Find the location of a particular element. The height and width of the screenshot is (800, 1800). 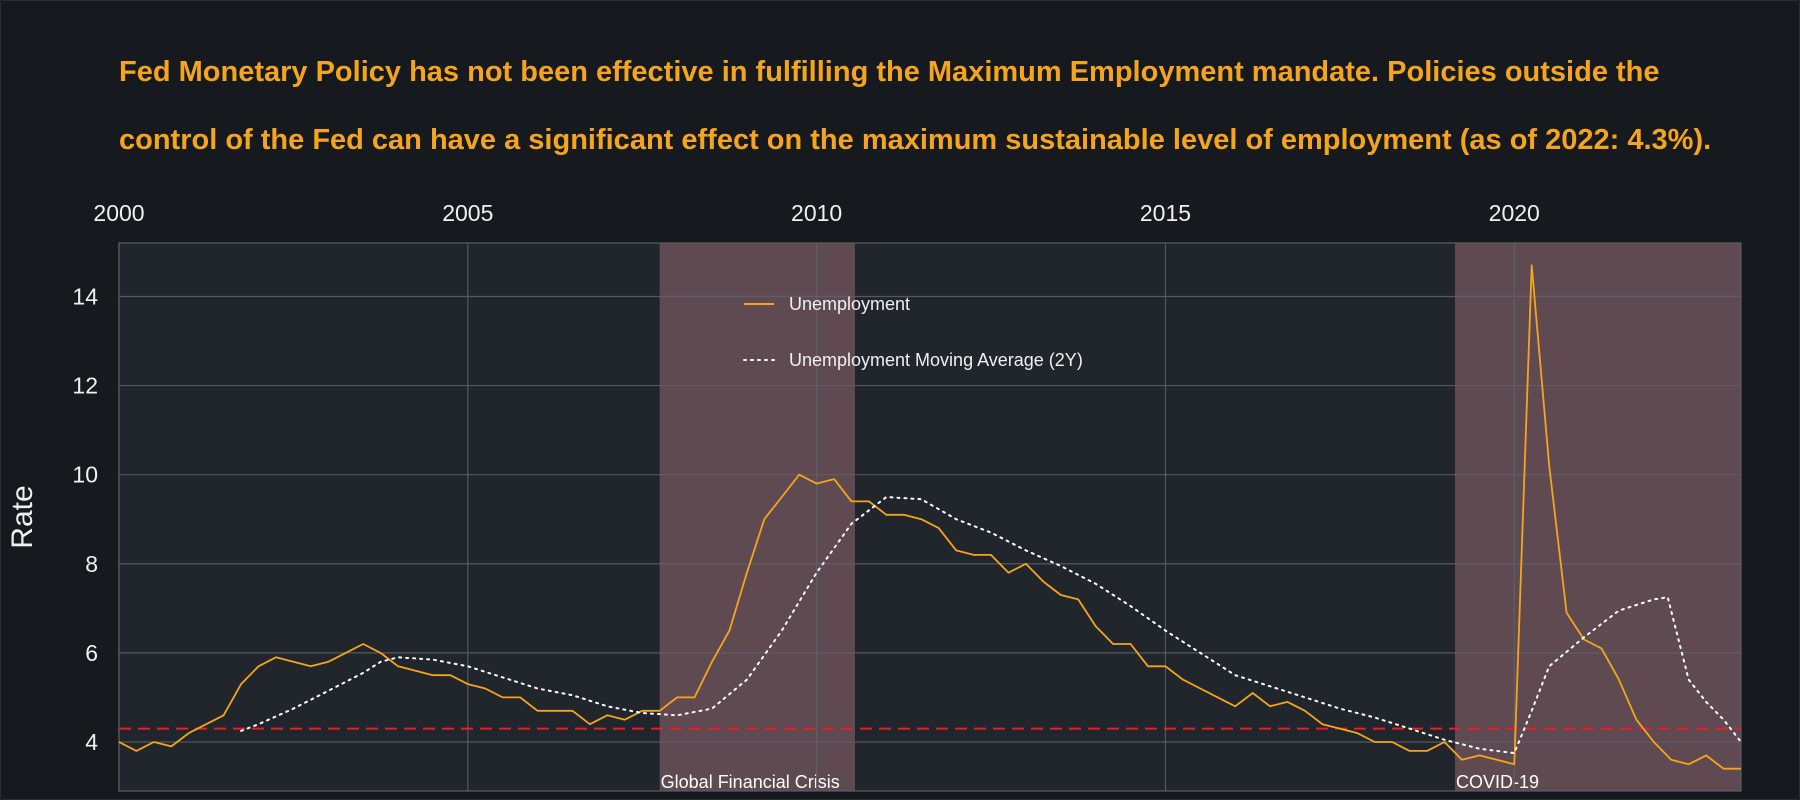

shaded-region-label-0: Global Financial Crisis is located at coordinates (750, 782).